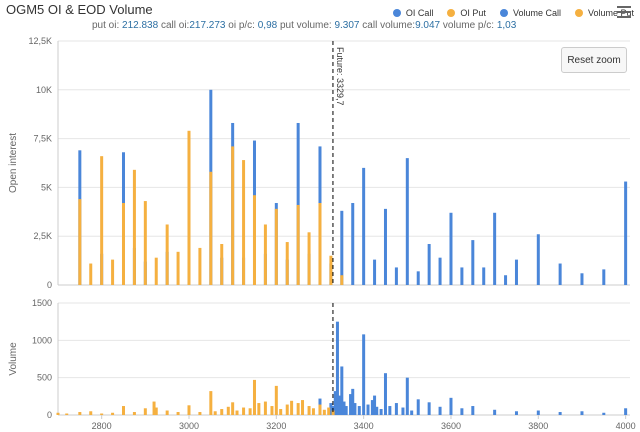 Image resolution: width=640 pixels, height=432 pixels. Describe the element at coordinates (140, 25) in the screenshot. I see `put-oi-value: 212.838` at that location.